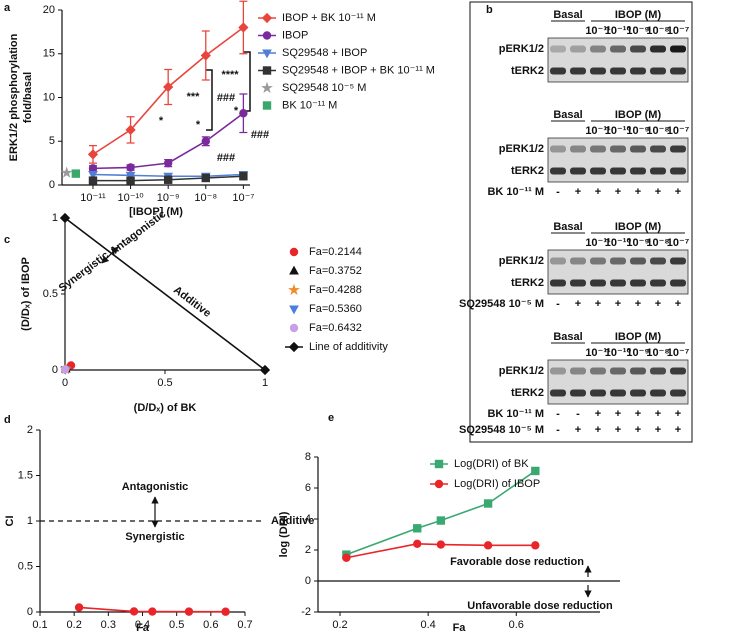  I want to click on annotation: ****, so click(230, 75).